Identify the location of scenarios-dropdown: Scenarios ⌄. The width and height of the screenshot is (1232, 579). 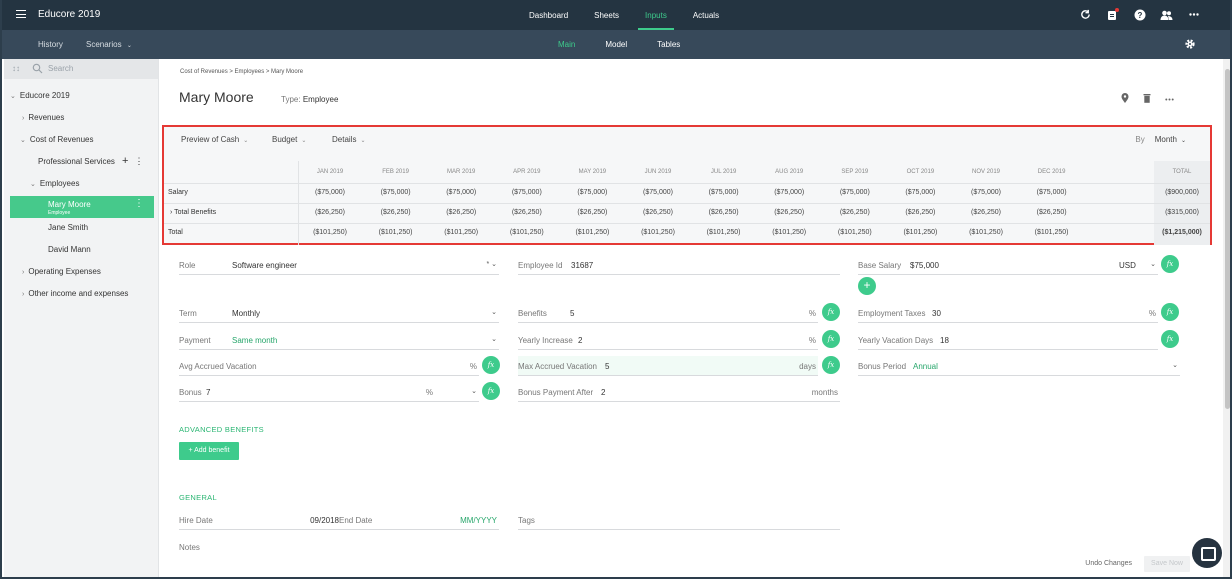
(109, 44).